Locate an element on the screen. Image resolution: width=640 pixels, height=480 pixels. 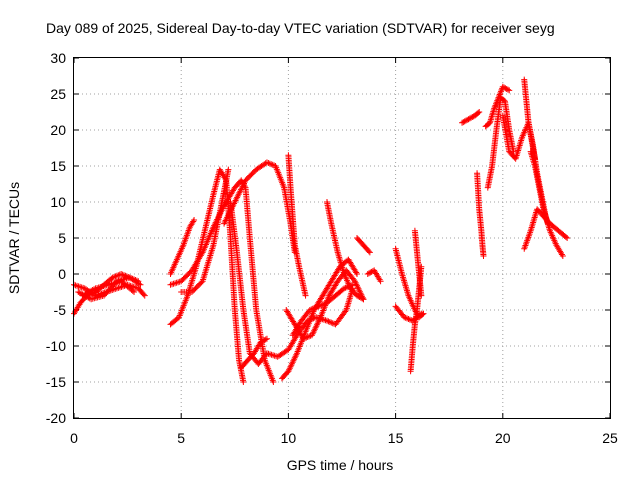
series-arc-a4 is located at coordinates (108, 288).